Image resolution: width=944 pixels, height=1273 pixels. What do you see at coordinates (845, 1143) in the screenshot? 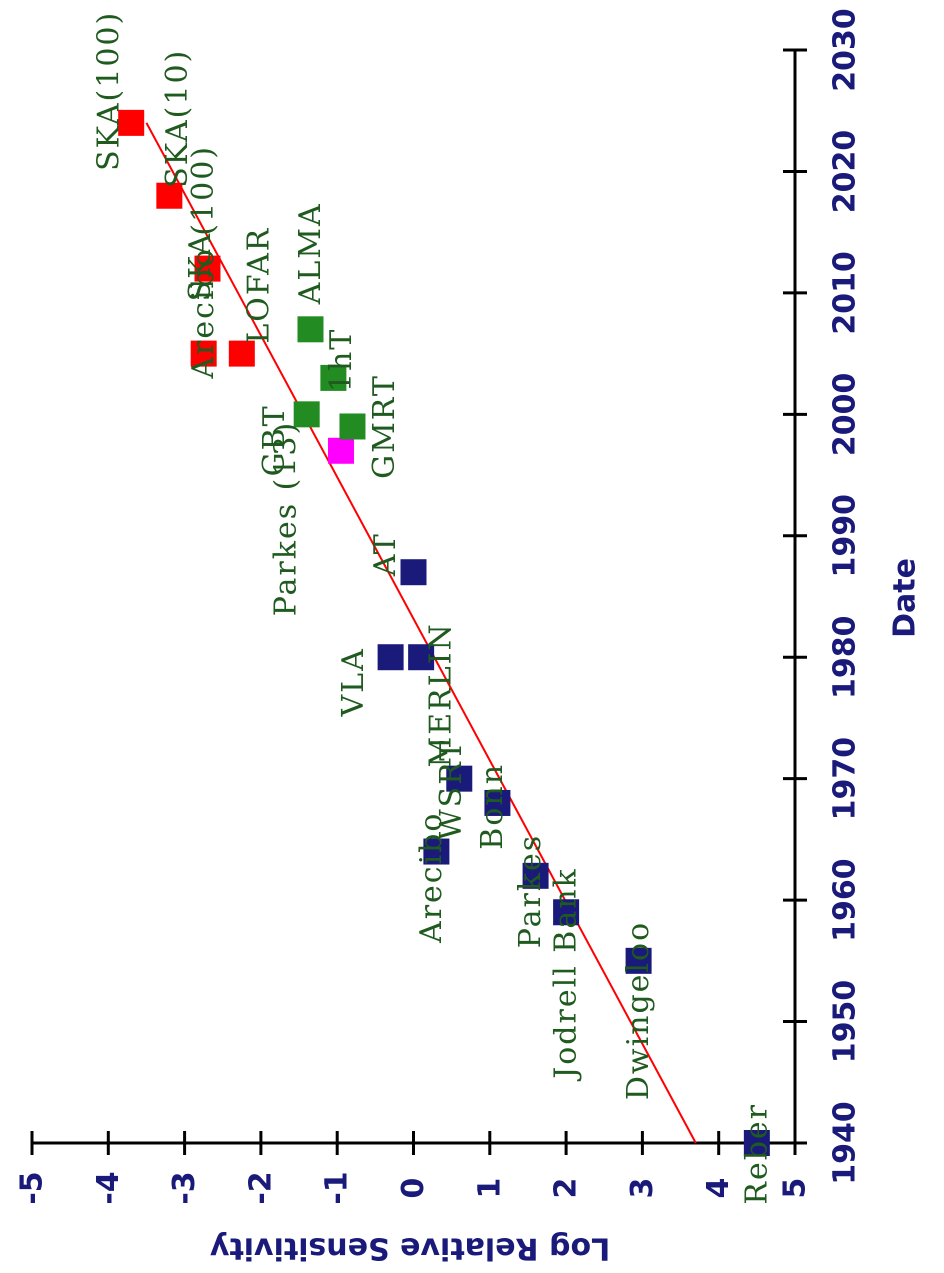
I see `date-tick-label: 1940` at bounding box center [845, 1143].